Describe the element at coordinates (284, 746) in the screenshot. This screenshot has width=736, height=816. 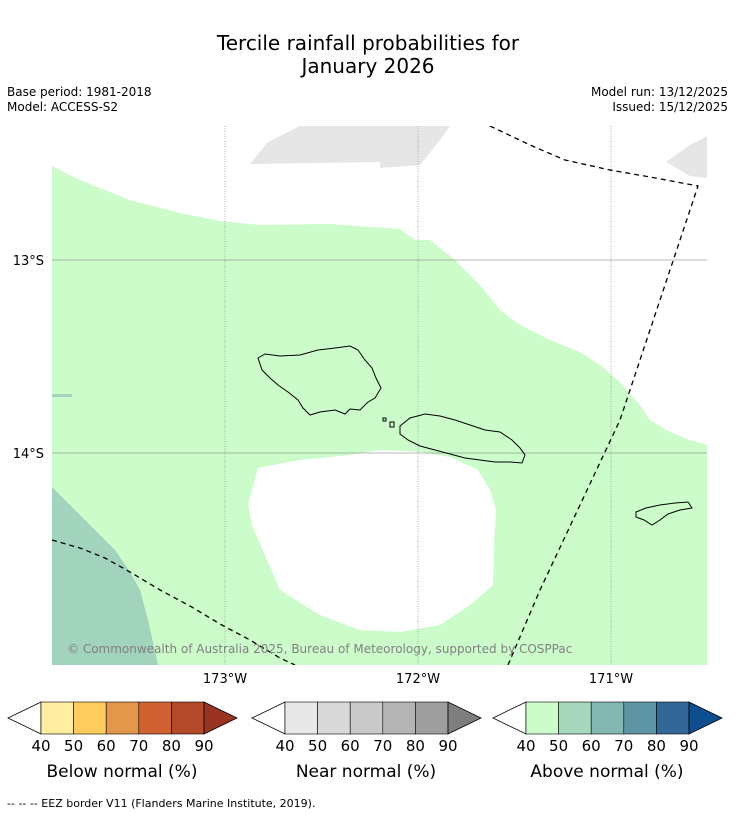
I see `colorbar-near-tick-40: 40` at that location.